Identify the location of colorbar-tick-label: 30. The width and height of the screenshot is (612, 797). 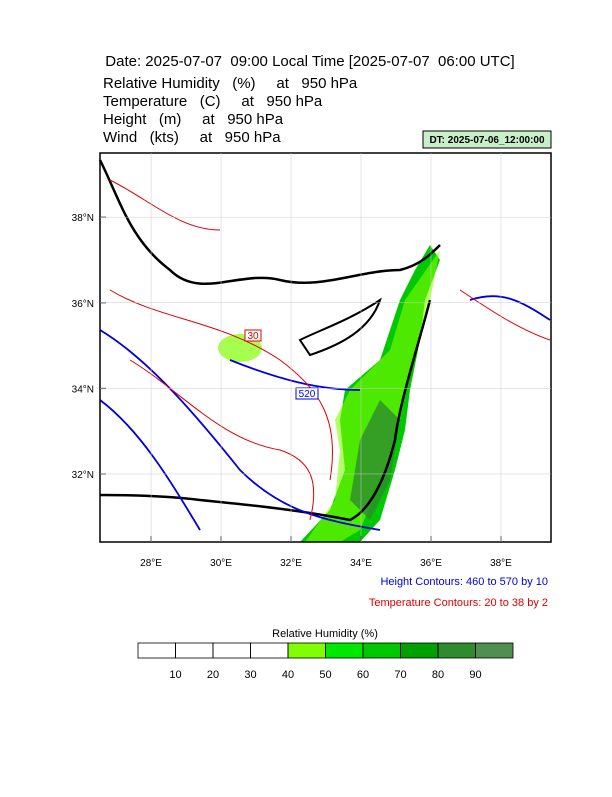
(250, 675).